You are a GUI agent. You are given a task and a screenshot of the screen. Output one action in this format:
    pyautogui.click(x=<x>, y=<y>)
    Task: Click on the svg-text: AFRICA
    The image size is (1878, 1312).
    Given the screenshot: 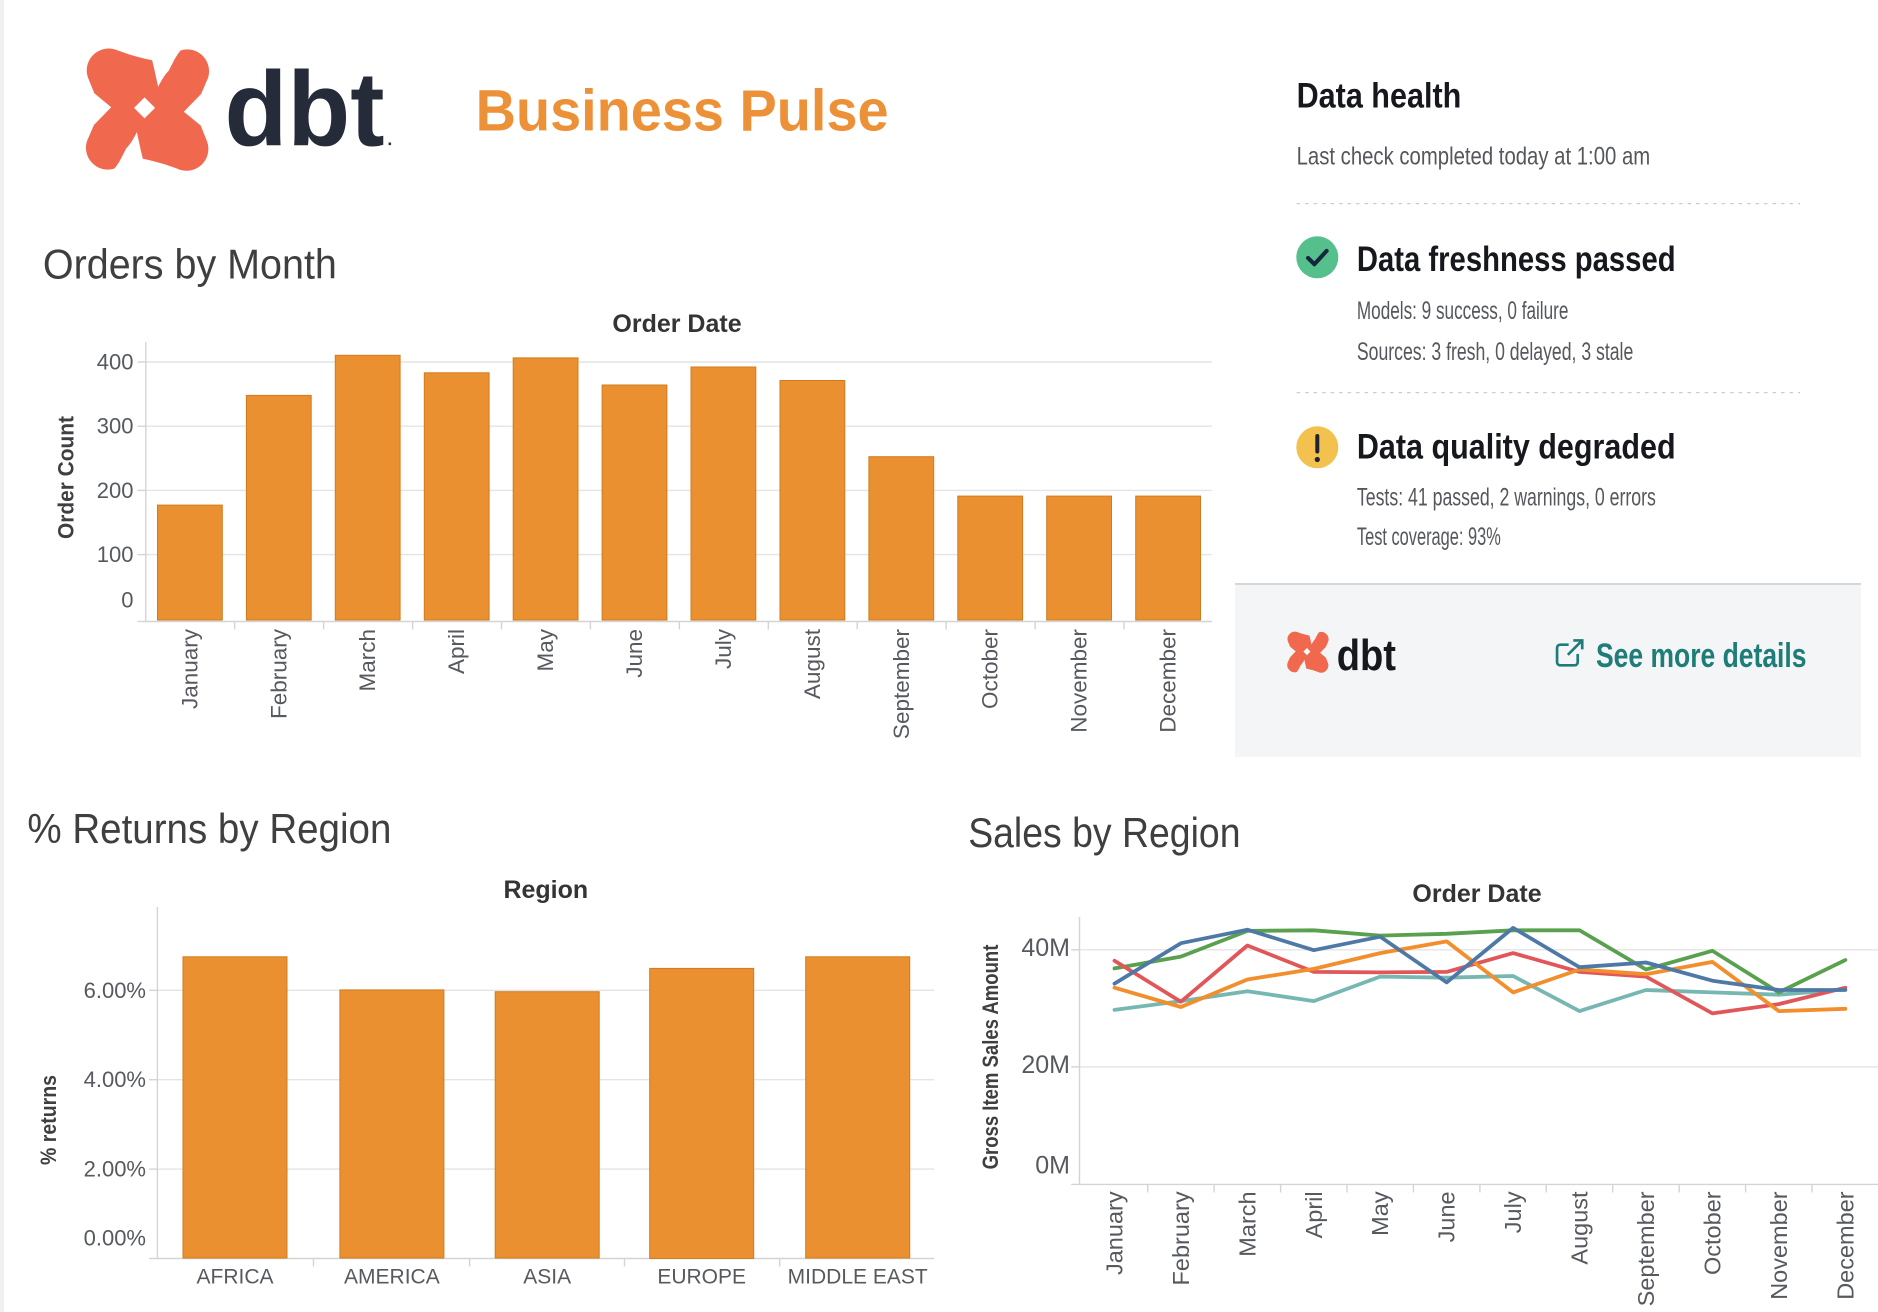 What is the action you would take?
    pyautogui.click(x=234, y=1277)
    